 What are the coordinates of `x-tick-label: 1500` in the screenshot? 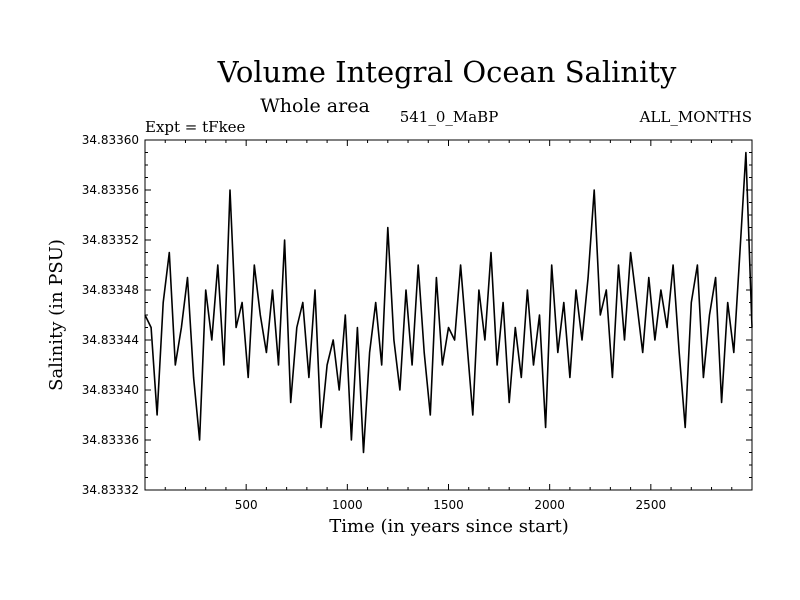 It's located at (448, 505).